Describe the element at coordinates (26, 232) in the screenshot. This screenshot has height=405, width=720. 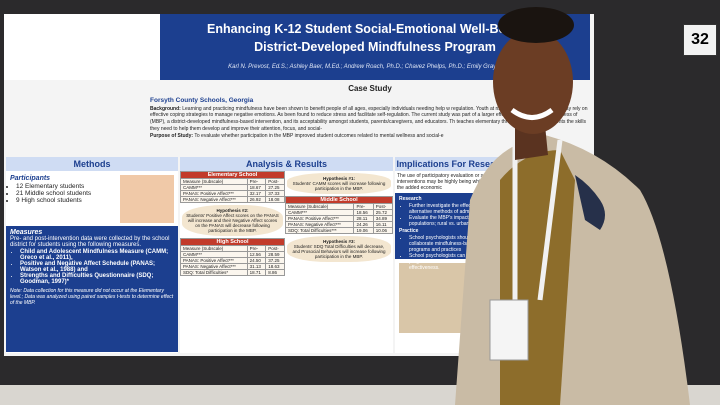
I see `subheading: Measures` at that location.